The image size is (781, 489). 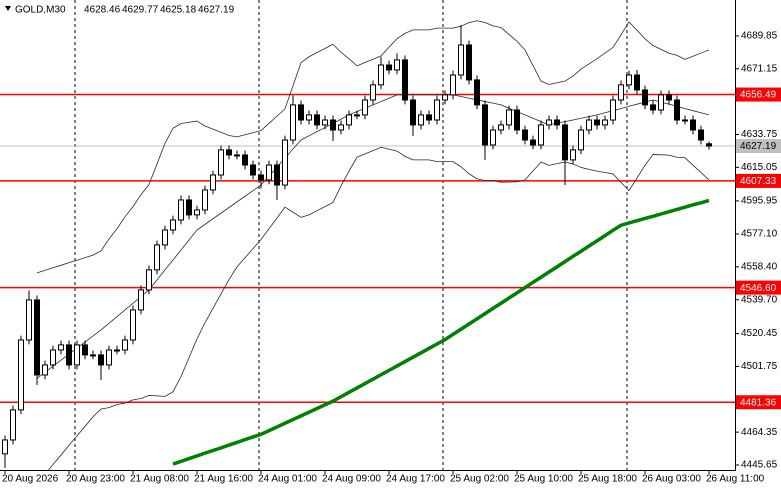 I want to click on x-tick-label: 24 Aug 09:00, so click(x=351, y=479).